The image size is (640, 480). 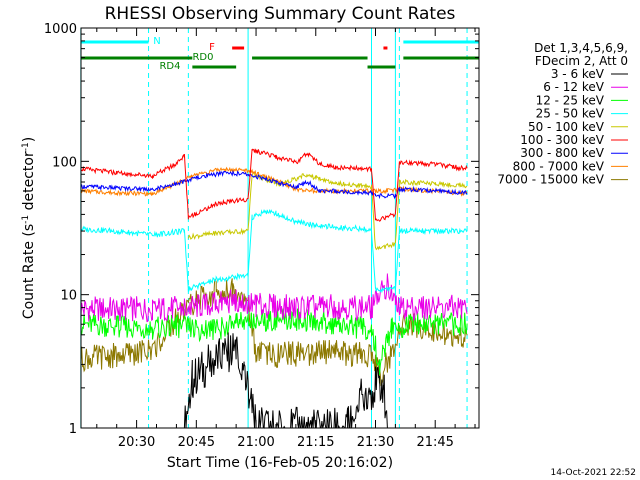 What do you see at coordinates (29, 228) in the screenshot?
I see `y-axis-label: Count Rate (s-1 detector-1)` at bounding box center [29, 228].